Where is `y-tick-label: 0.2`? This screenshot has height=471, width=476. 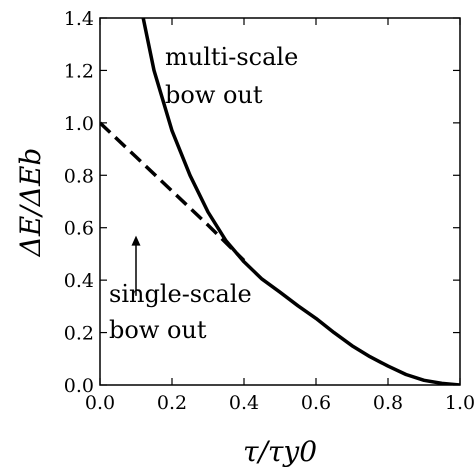 y-tick-label: 0.2 is located at coordinates (79, 334).